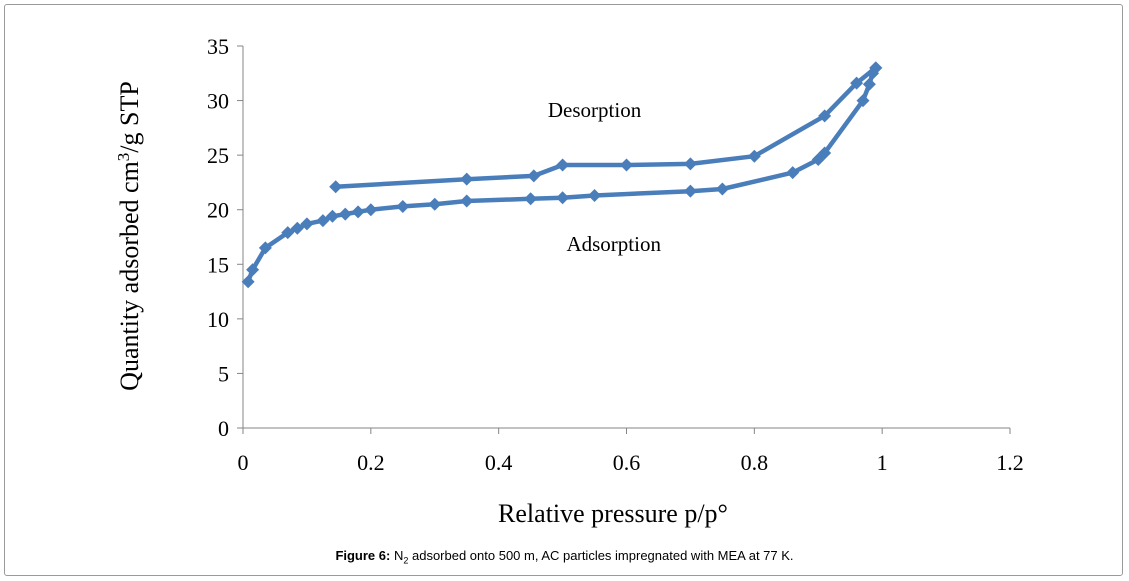 The height and width of the screenshot is (581, 1129). What do you see at coordinates (627, 462) in the screenshot?
I see `x-tick-label: 0.6` at bounding box center [627, 462].